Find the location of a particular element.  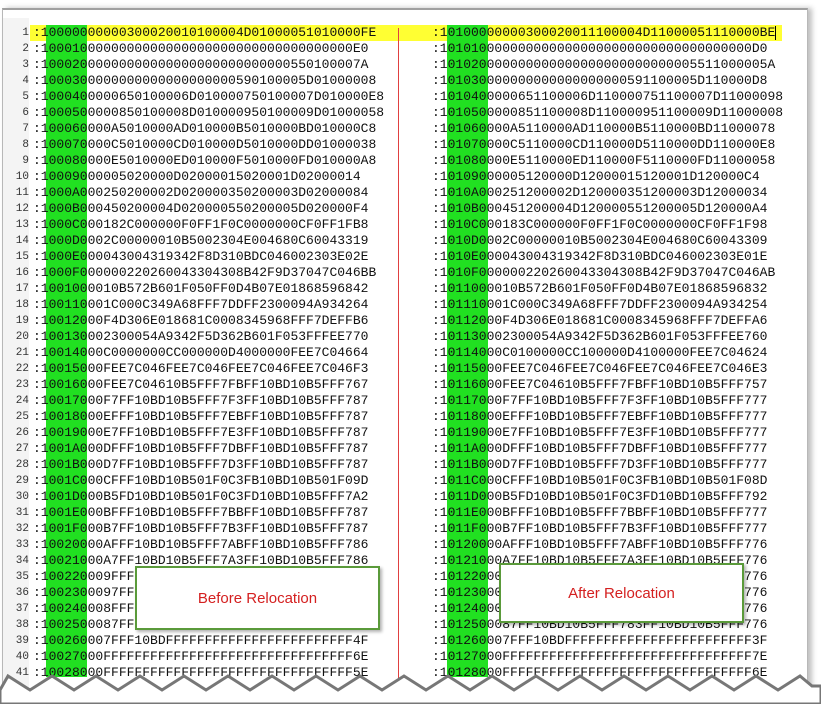

line-gutter is located at coordinates (16, 358).